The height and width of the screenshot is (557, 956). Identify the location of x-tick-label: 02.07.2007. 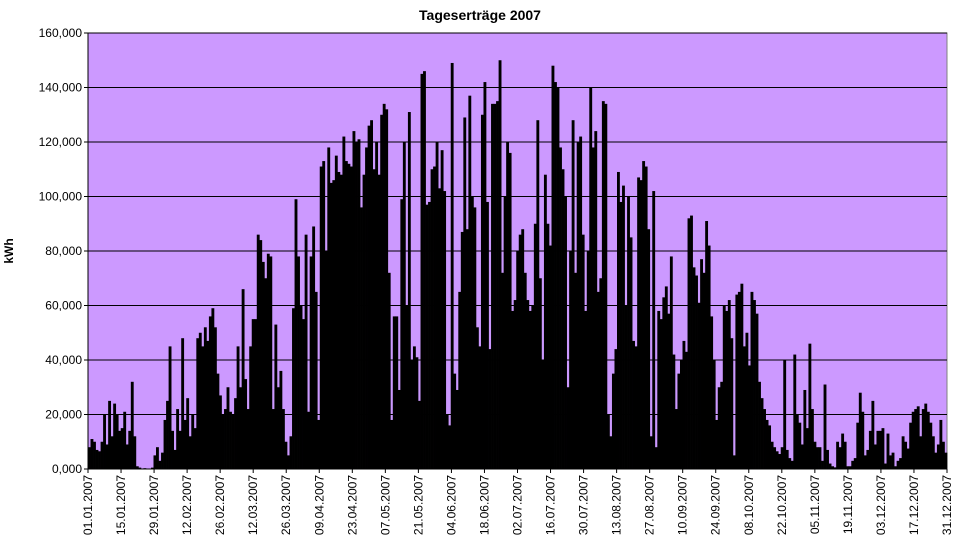
(518, 505).